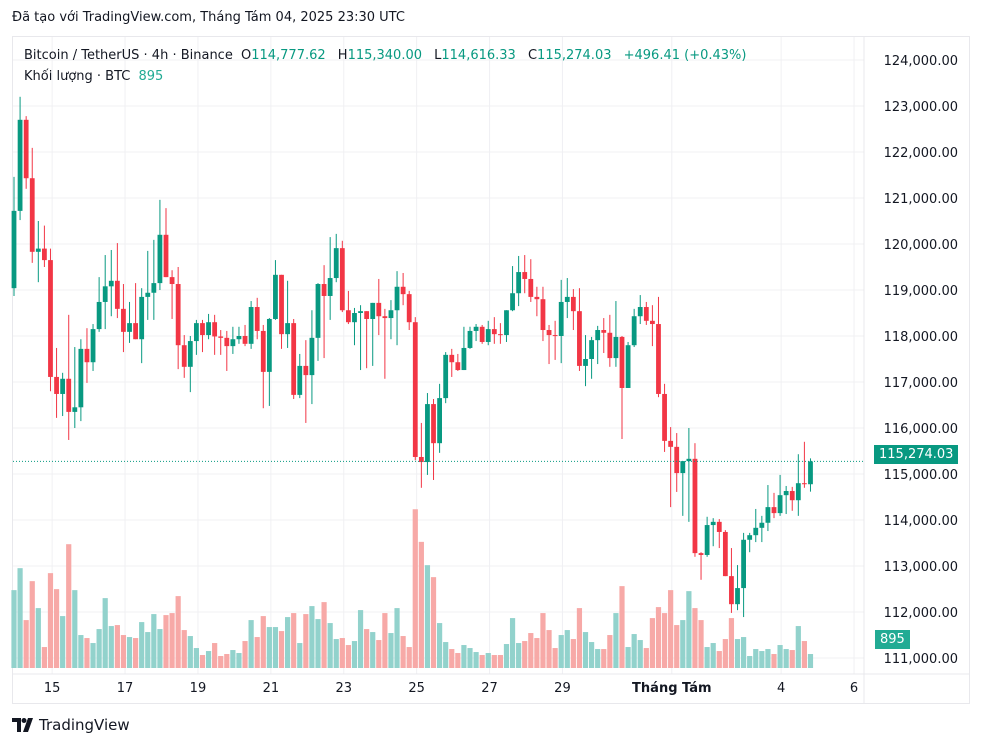  Describe the element at coordinates (77, 76) in the screenshot. I see `volume-label: Khối lượng · BTC` at that location.